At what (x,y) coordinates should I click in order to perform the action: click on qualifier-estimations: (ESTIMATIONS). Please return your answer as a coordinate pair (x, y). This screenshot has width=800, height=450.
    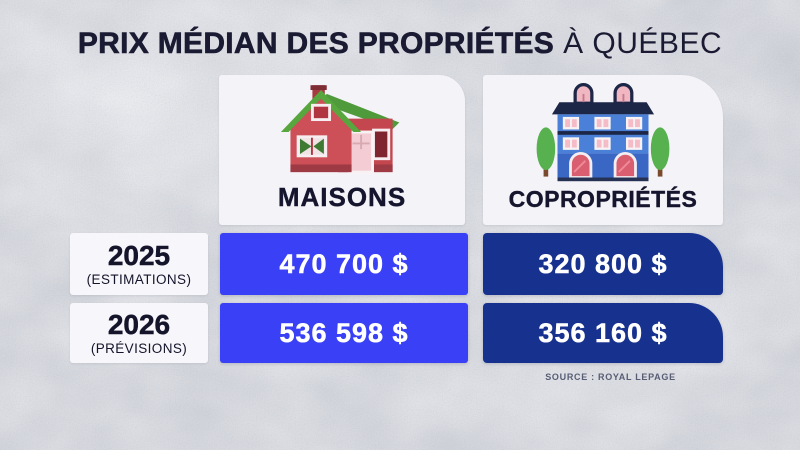
    Looking at the image, I should click on (139, 279).